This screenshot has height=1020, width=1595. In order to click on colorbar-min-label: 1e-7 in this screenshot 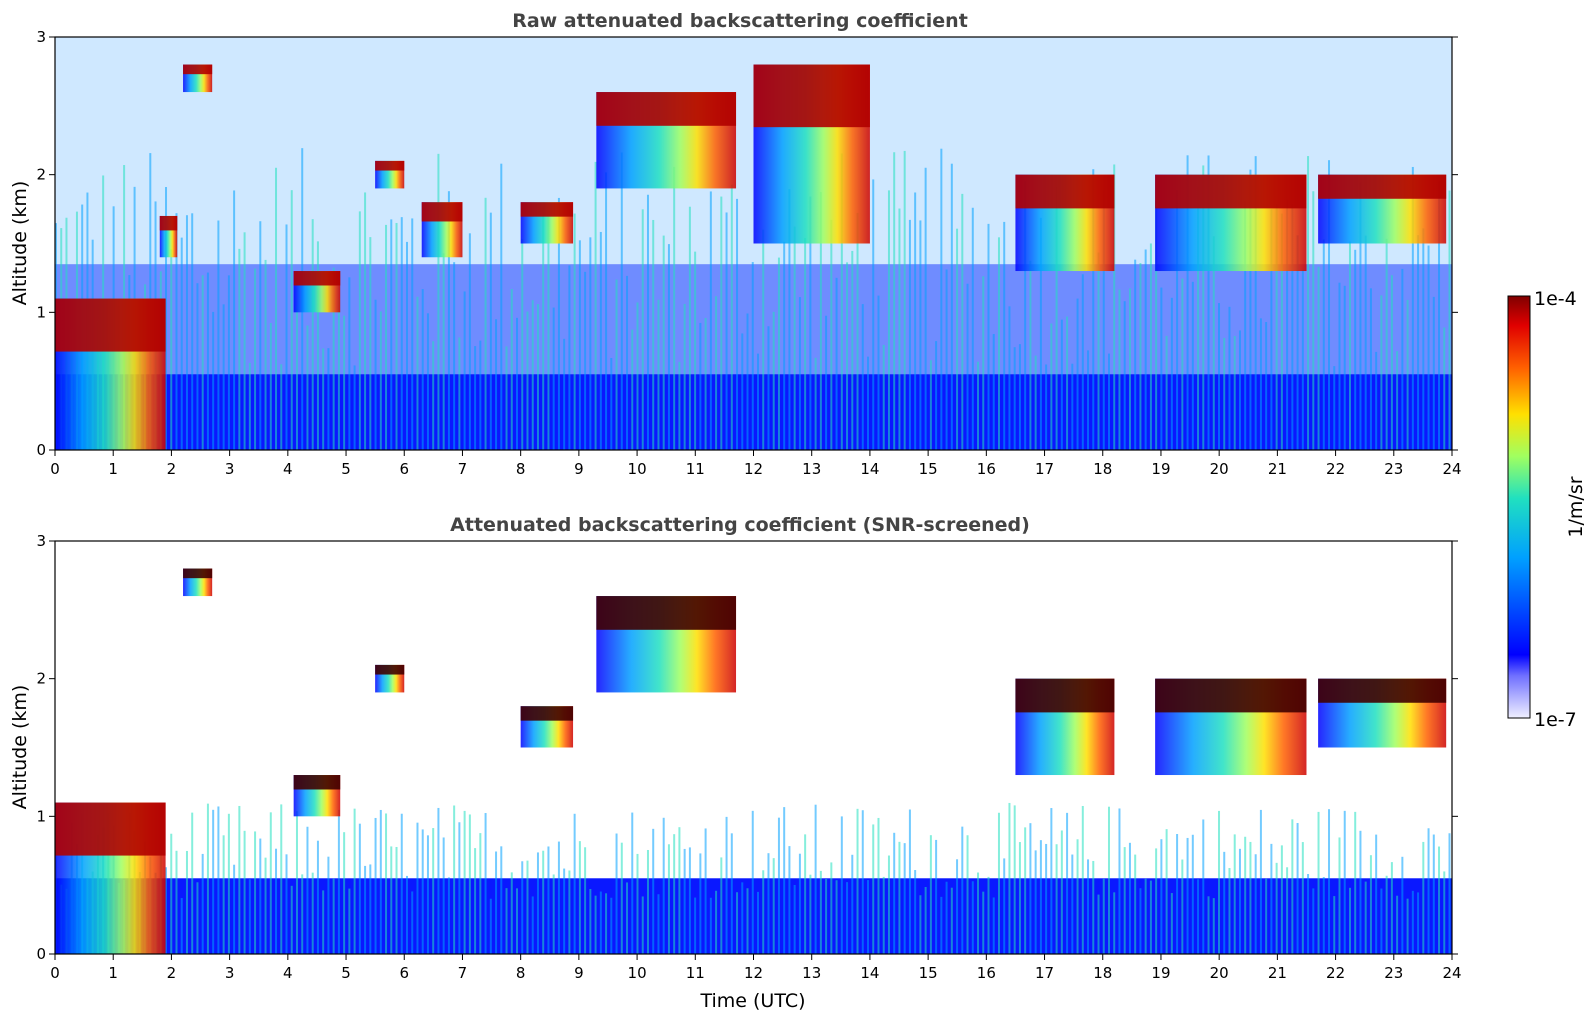, I will do `click(1555, 720)`.